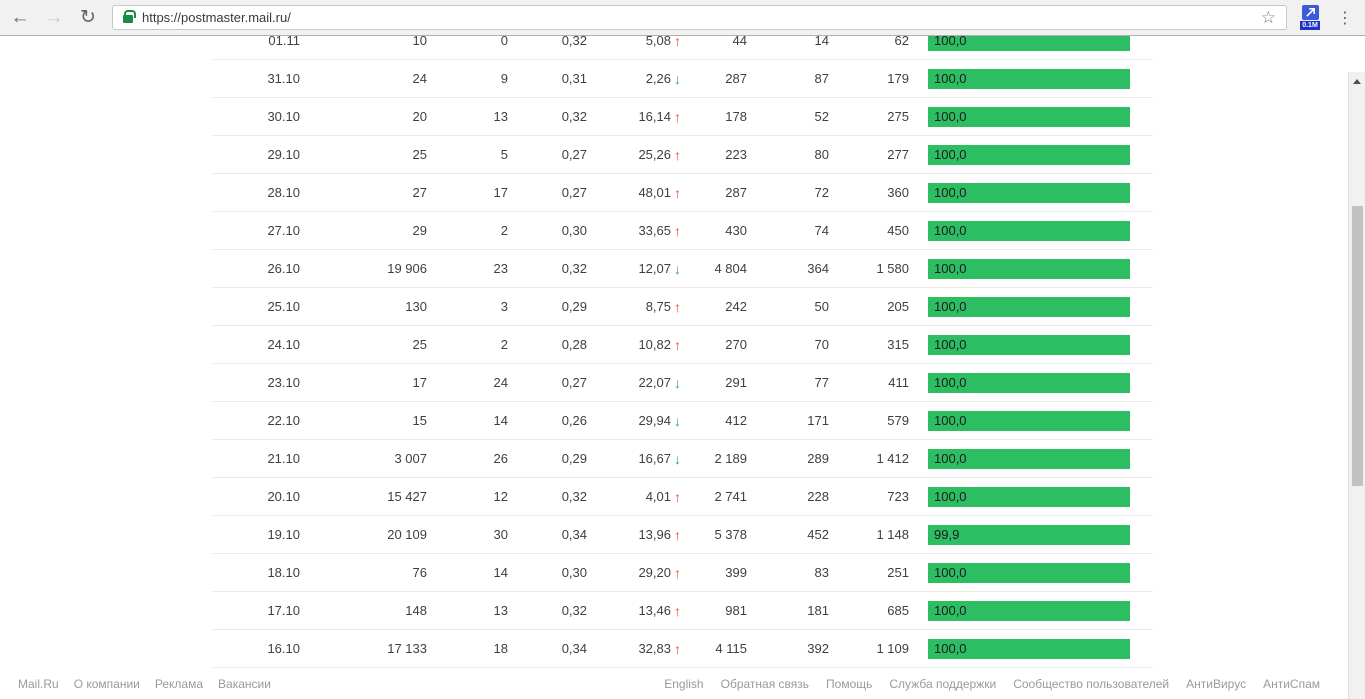 Image resolution: width=1365 pixels, height=699 pixels. Describe the element at coordinates (500, 382) in the screenshot. I see `cell-value: 24` at that location.